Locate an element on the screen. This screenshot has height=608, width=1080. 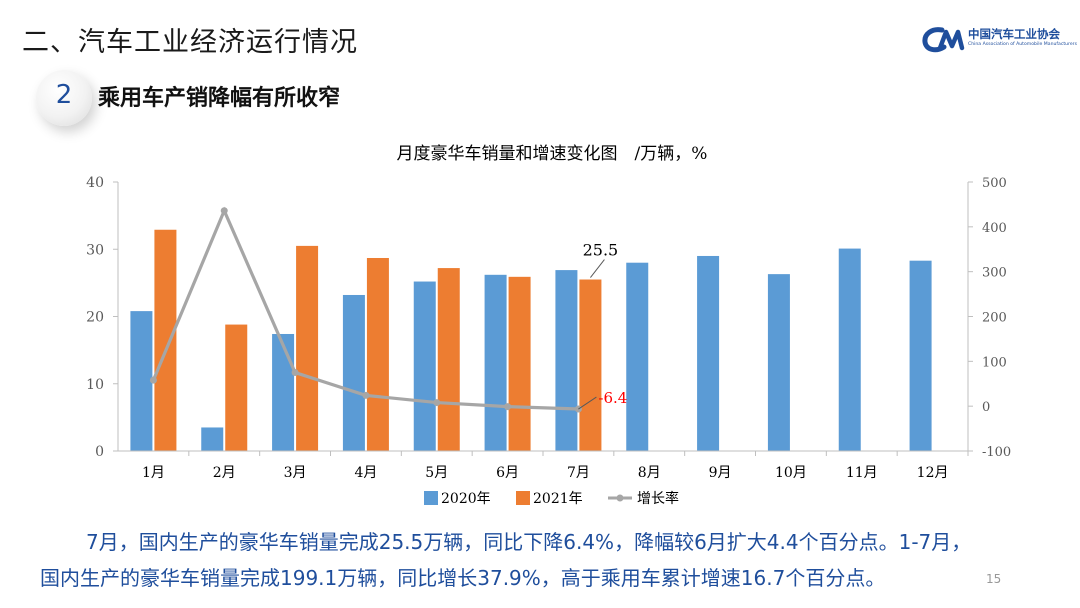
slide-title: 二、汽车工业经济运行情况 is located at coordinates (190, 42).